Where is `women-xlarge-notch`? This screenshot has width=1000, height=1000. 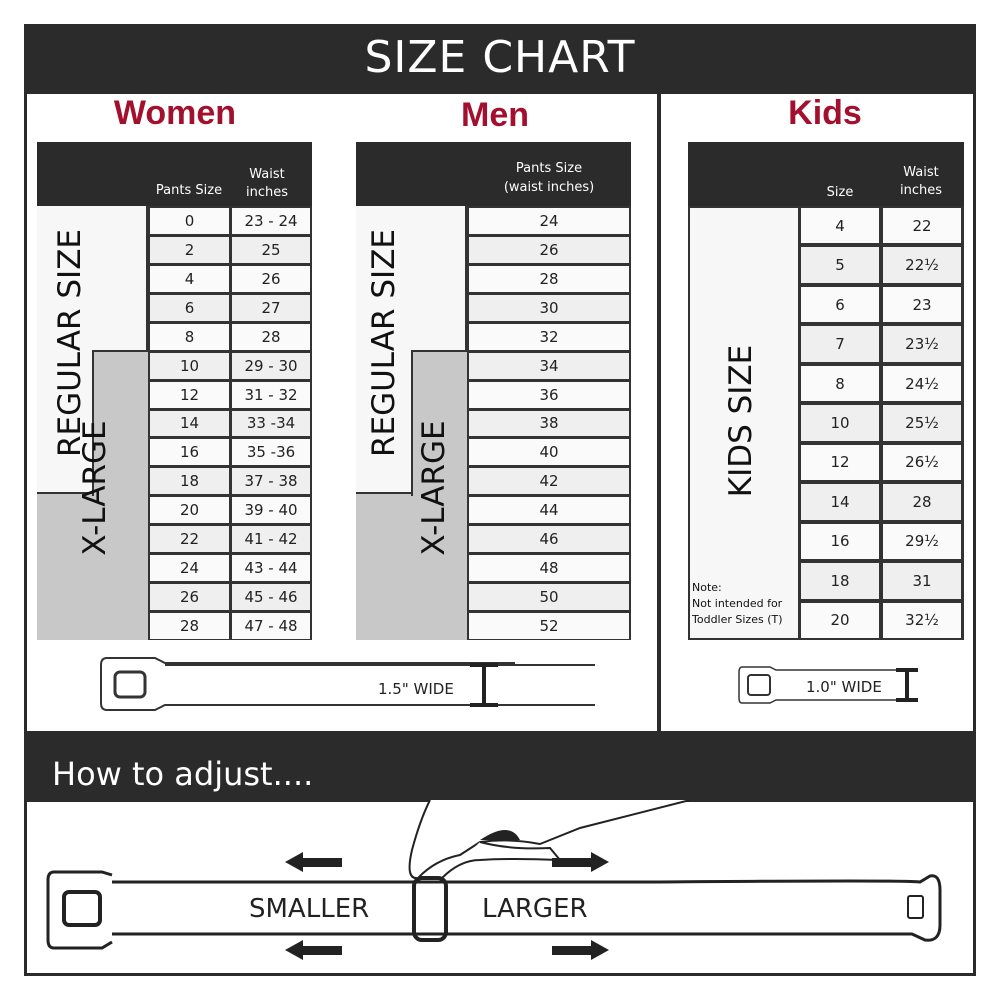 women-xlarge-notch is located at coordinates (120, 423).